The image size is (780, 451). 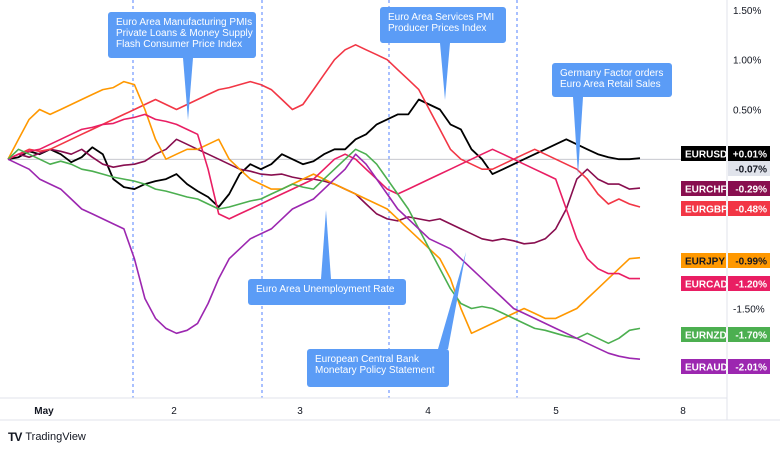 What do you see at coordinates (441, 17) in the screenshot?
I see `annotation-text: Euro Area Services PMI` at bounding box center [441, 17].